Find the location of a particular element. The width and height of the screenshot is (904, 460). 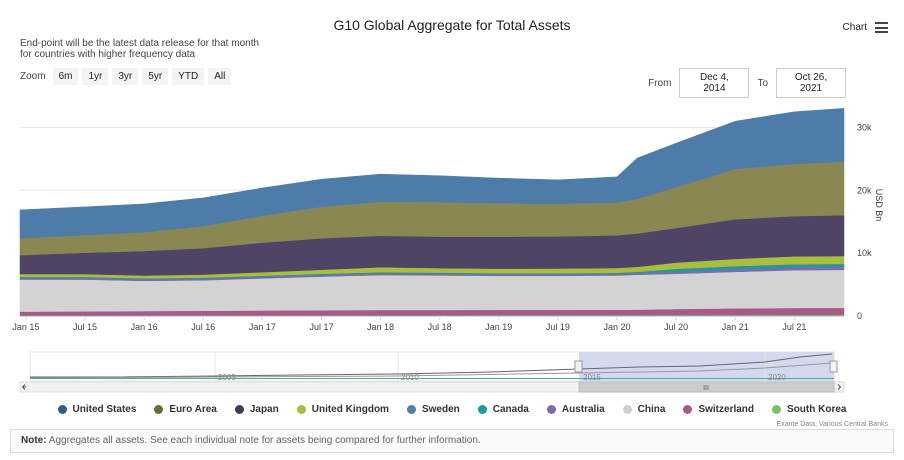

navigator-handle-right is located at coordinates (833, 366).